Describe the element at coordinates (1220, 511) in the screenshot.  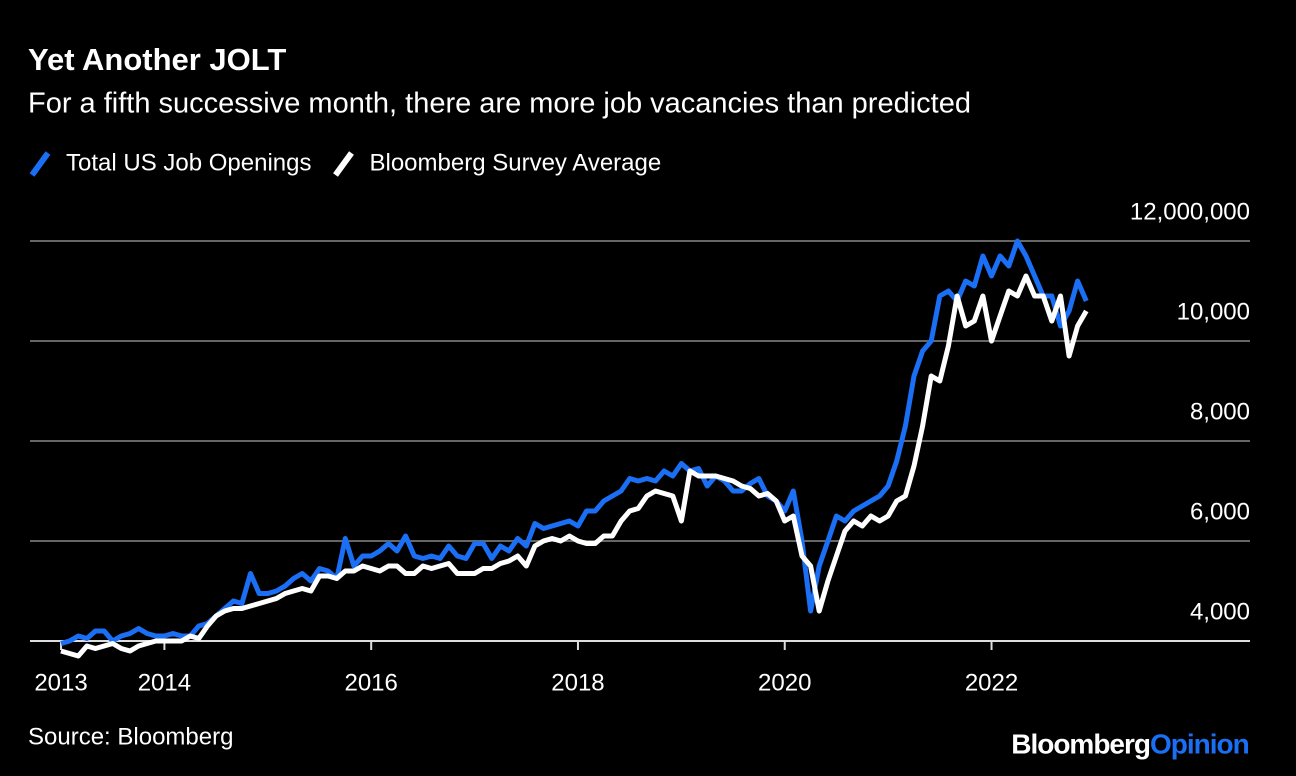
I see `y-tick-label: 6,000` at that location.